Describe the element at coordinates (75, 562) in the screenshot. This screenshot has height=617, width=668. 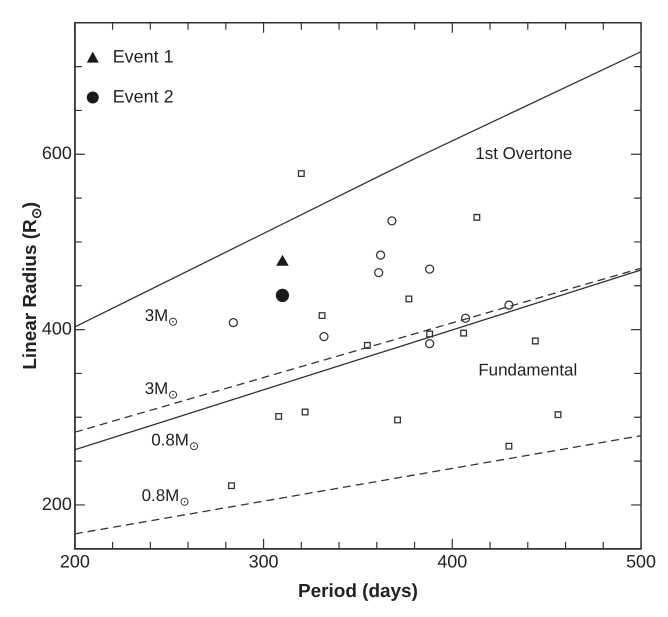
I see `x-tick-label: 200` at that location.